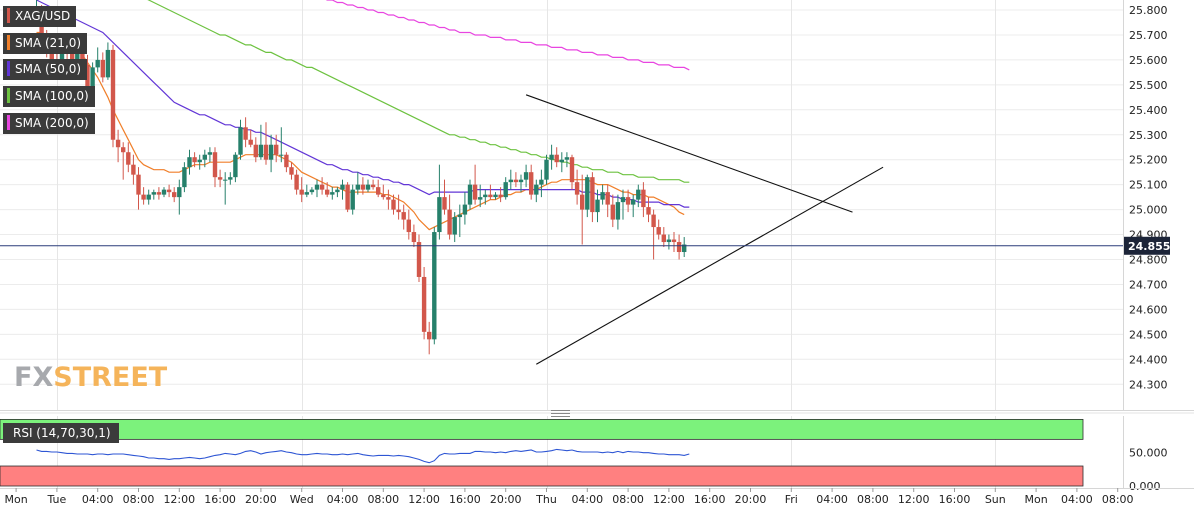 This screenshot has height=518, width=1194. I want to click on pane-divider, so click(597, 413).